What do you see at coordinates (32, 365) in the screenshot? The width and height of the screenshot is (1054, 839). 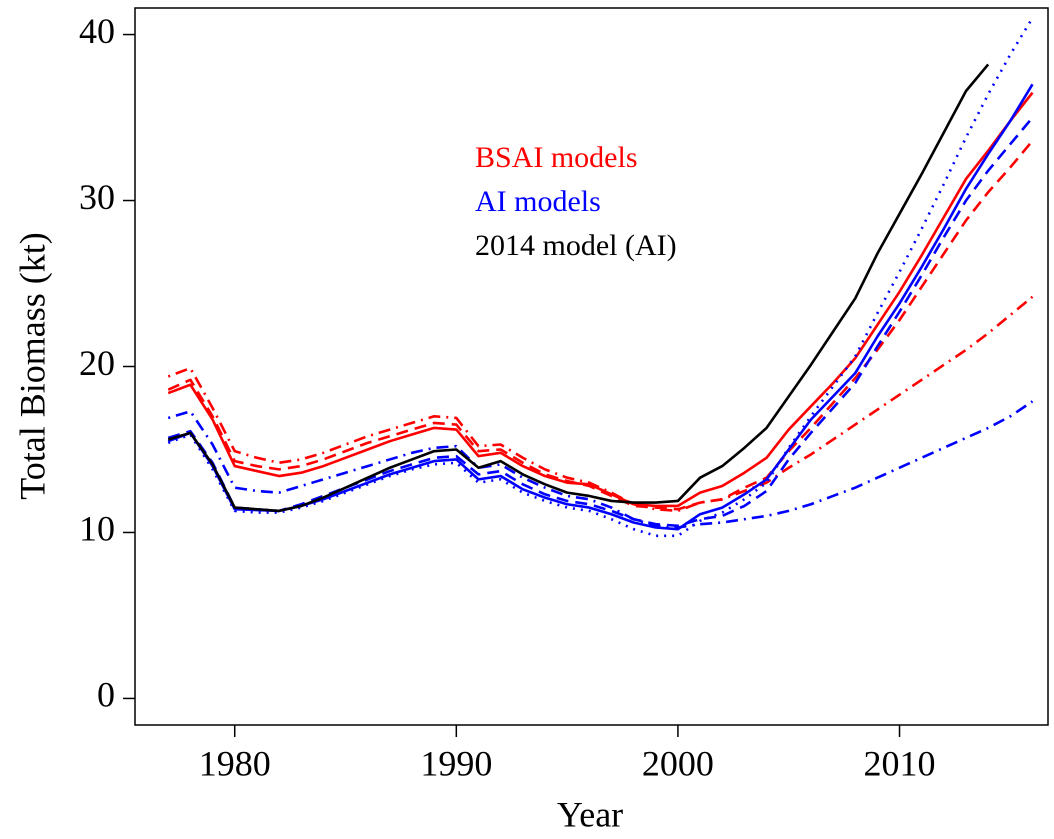 I see `y-axis-label: Total Biomass (kt)` at bounding box center [32, 365].